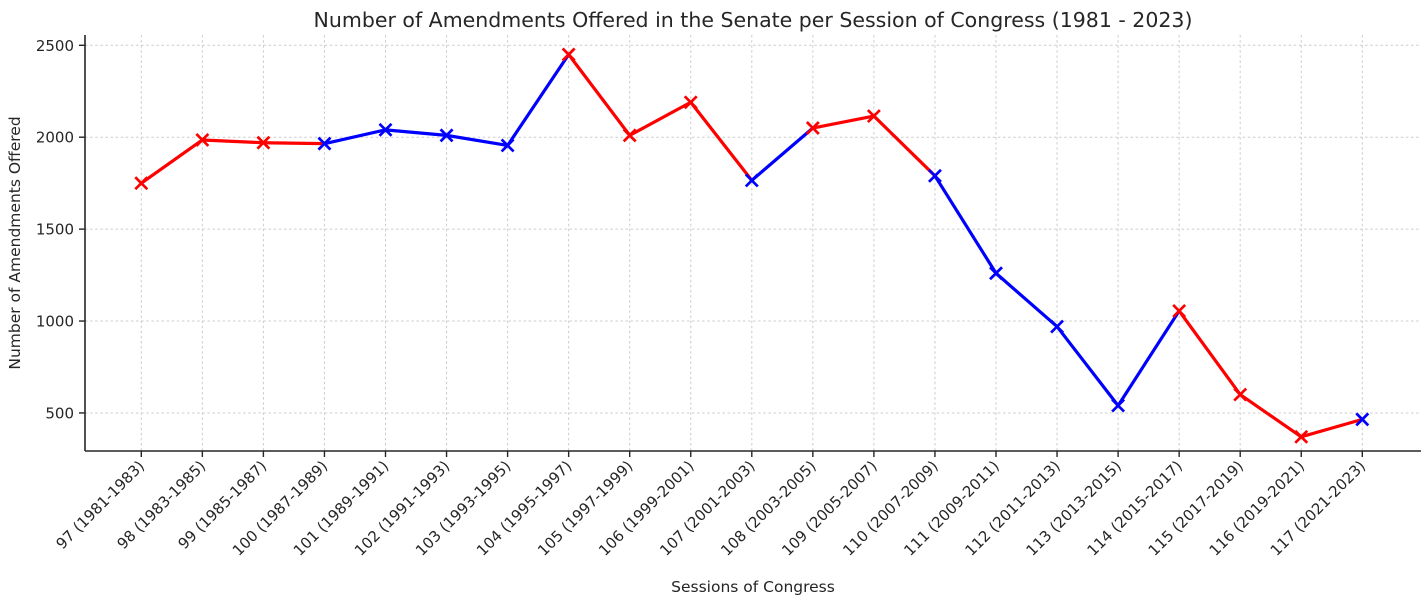 This screenshot has width=1428, height=607. Describe the element at coordinates (15, 242) in the screenshot. I see `y-axis-label: Number of Amendments Offered` at that location.